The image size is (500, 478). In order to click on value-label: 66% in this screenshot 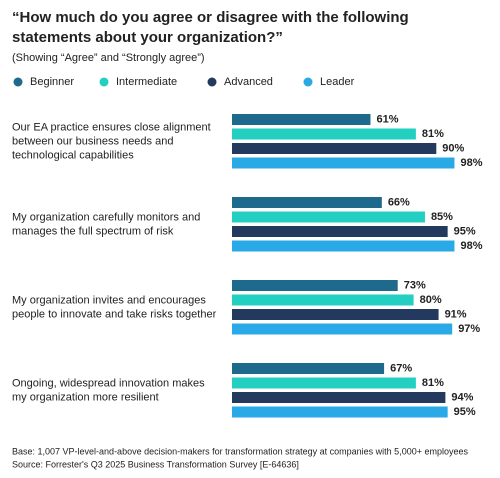, I will do `click(399, 202)`.